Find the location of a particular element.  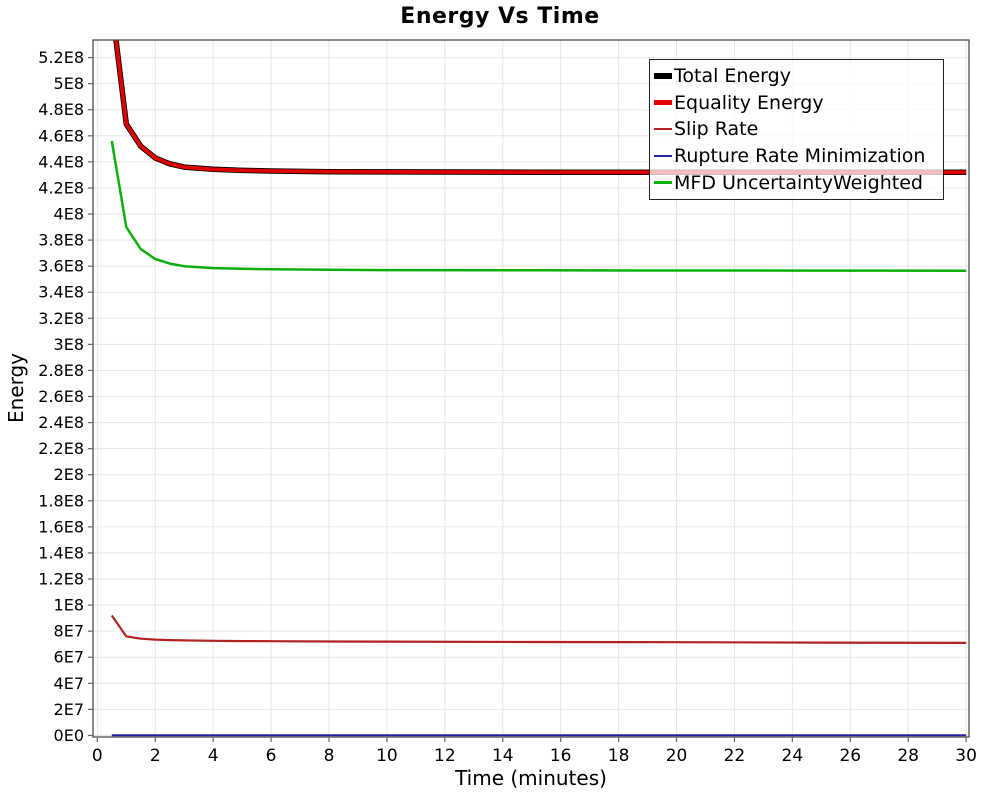

x-tick-label: 30 is located at coordinates (966, 756).